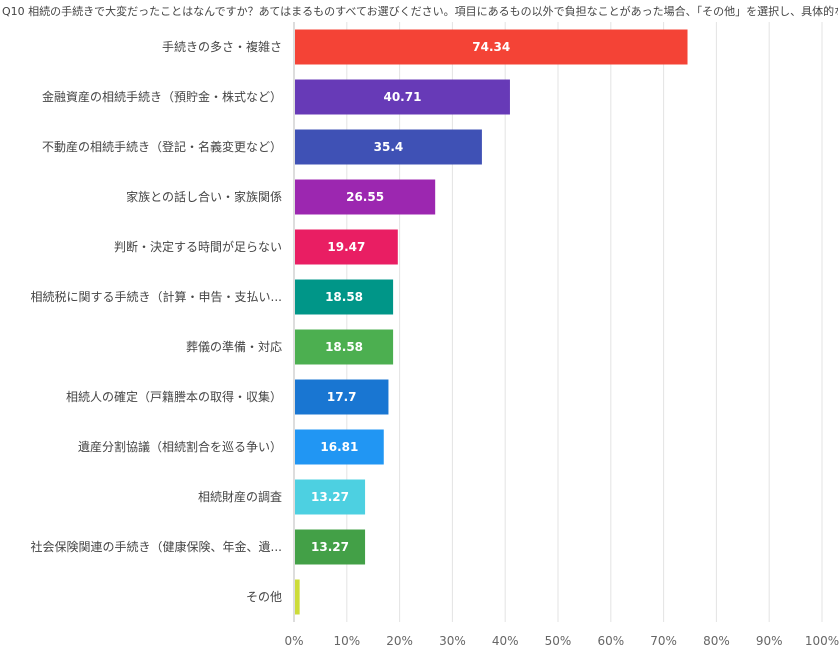 Image resolution: width=840 pixels, height=656 pixels. I want to click on x-tick-label: 90%, so click(769, 641).